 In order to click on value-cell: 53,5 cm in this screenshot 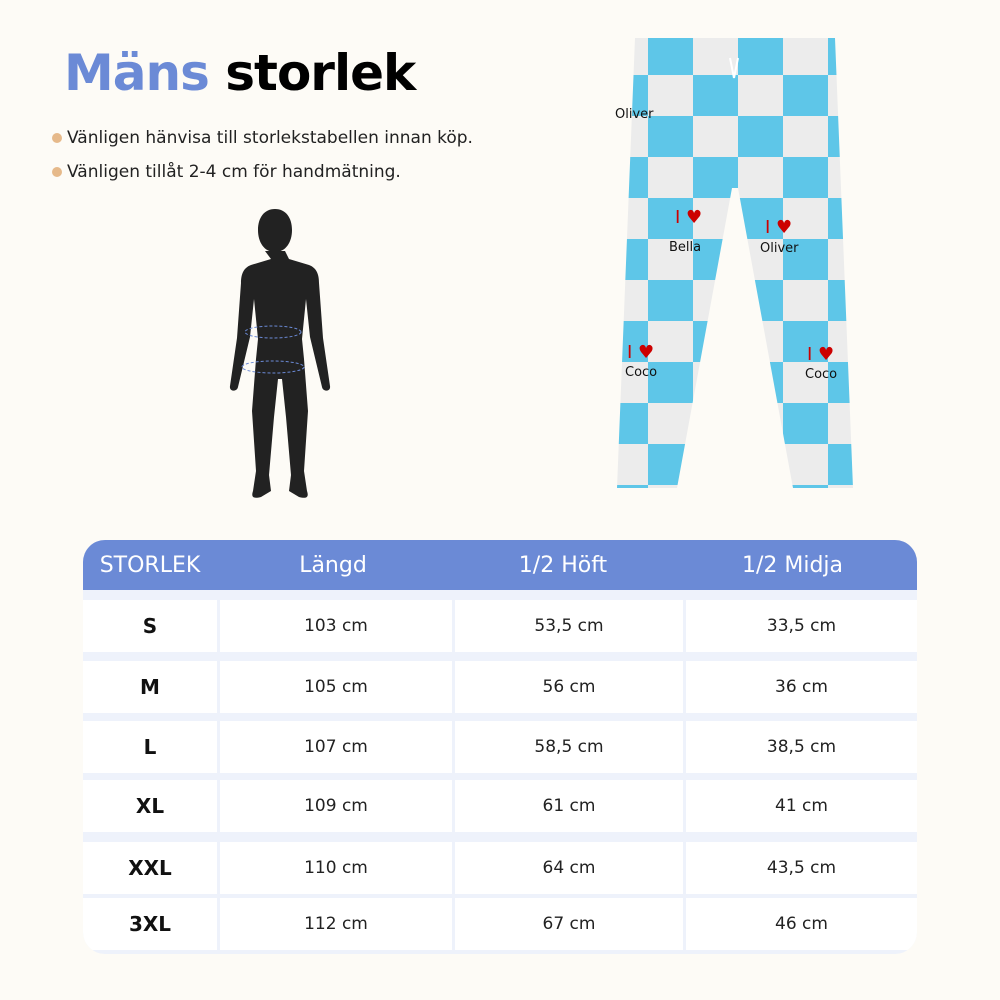, I will do `click(569, 626)`.